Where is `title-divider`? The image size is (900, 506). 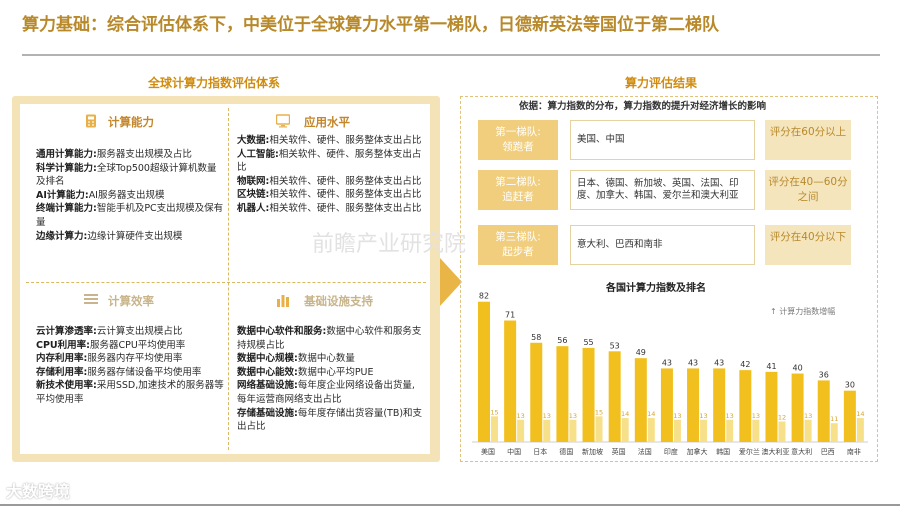
title-divider is located at coordinates (451, 55).